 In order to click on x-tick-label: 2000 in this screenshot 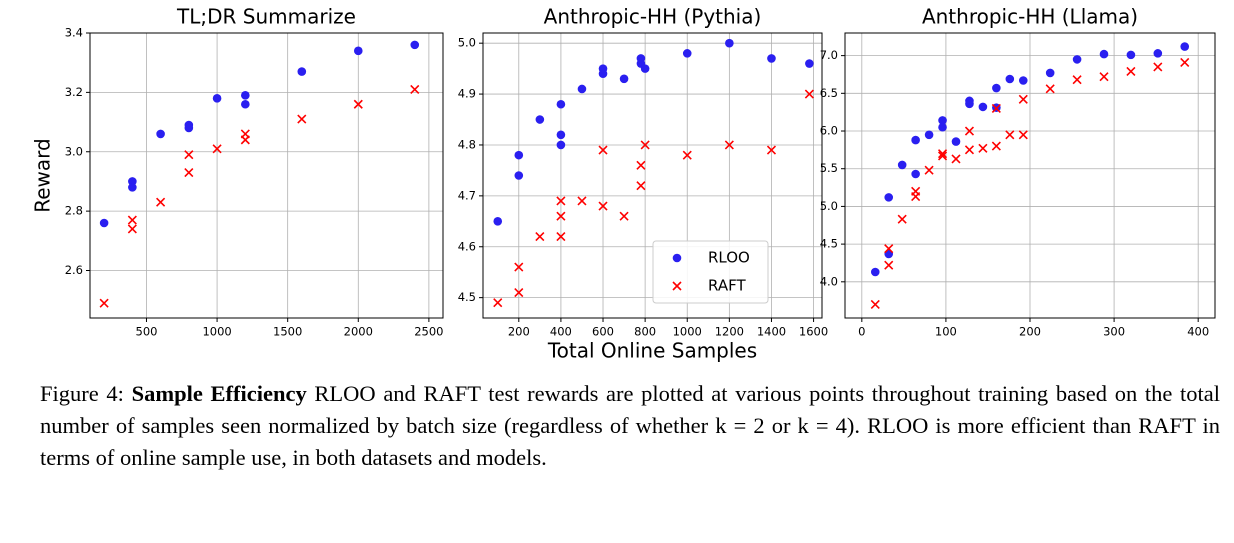, I will do `click(358, 332)`.